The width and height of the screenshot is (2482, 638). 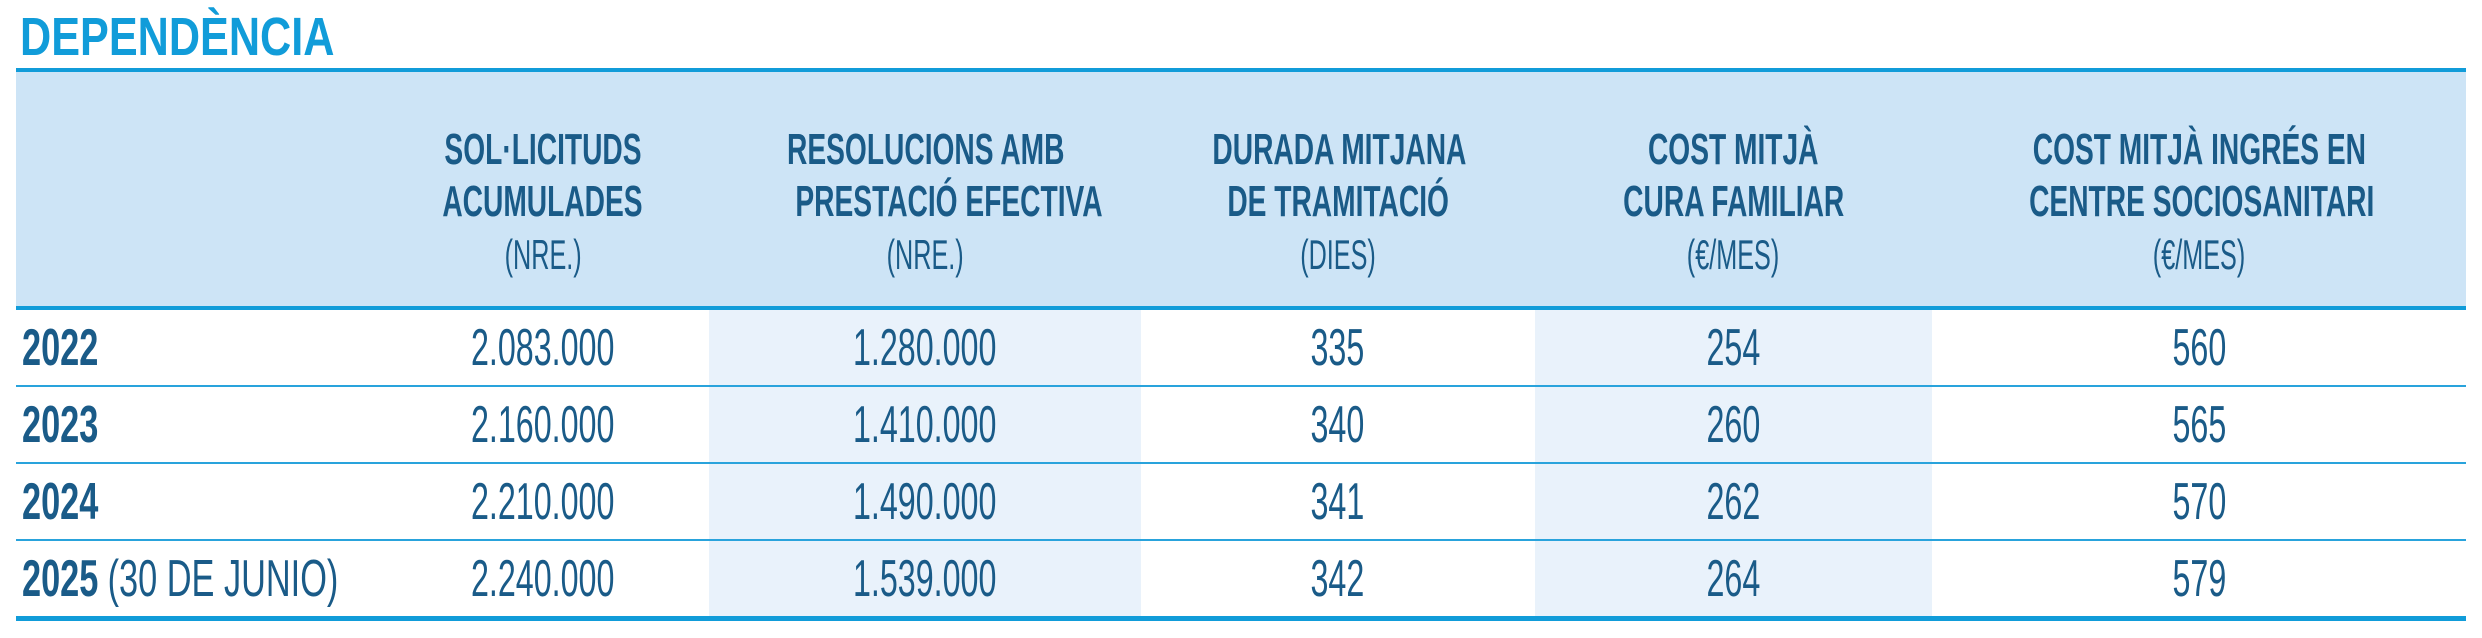 I want to click on cell-value: 565, so click(x=2198, y=425).